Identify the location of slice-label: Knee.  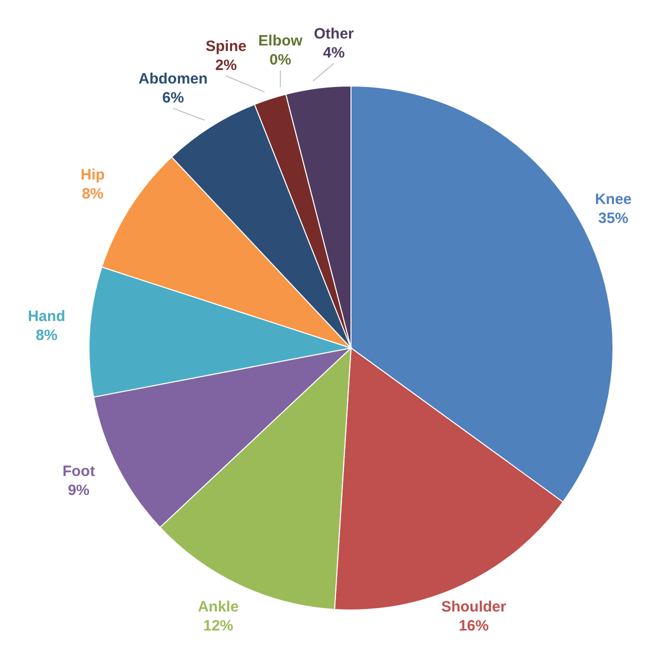
(613, 199).